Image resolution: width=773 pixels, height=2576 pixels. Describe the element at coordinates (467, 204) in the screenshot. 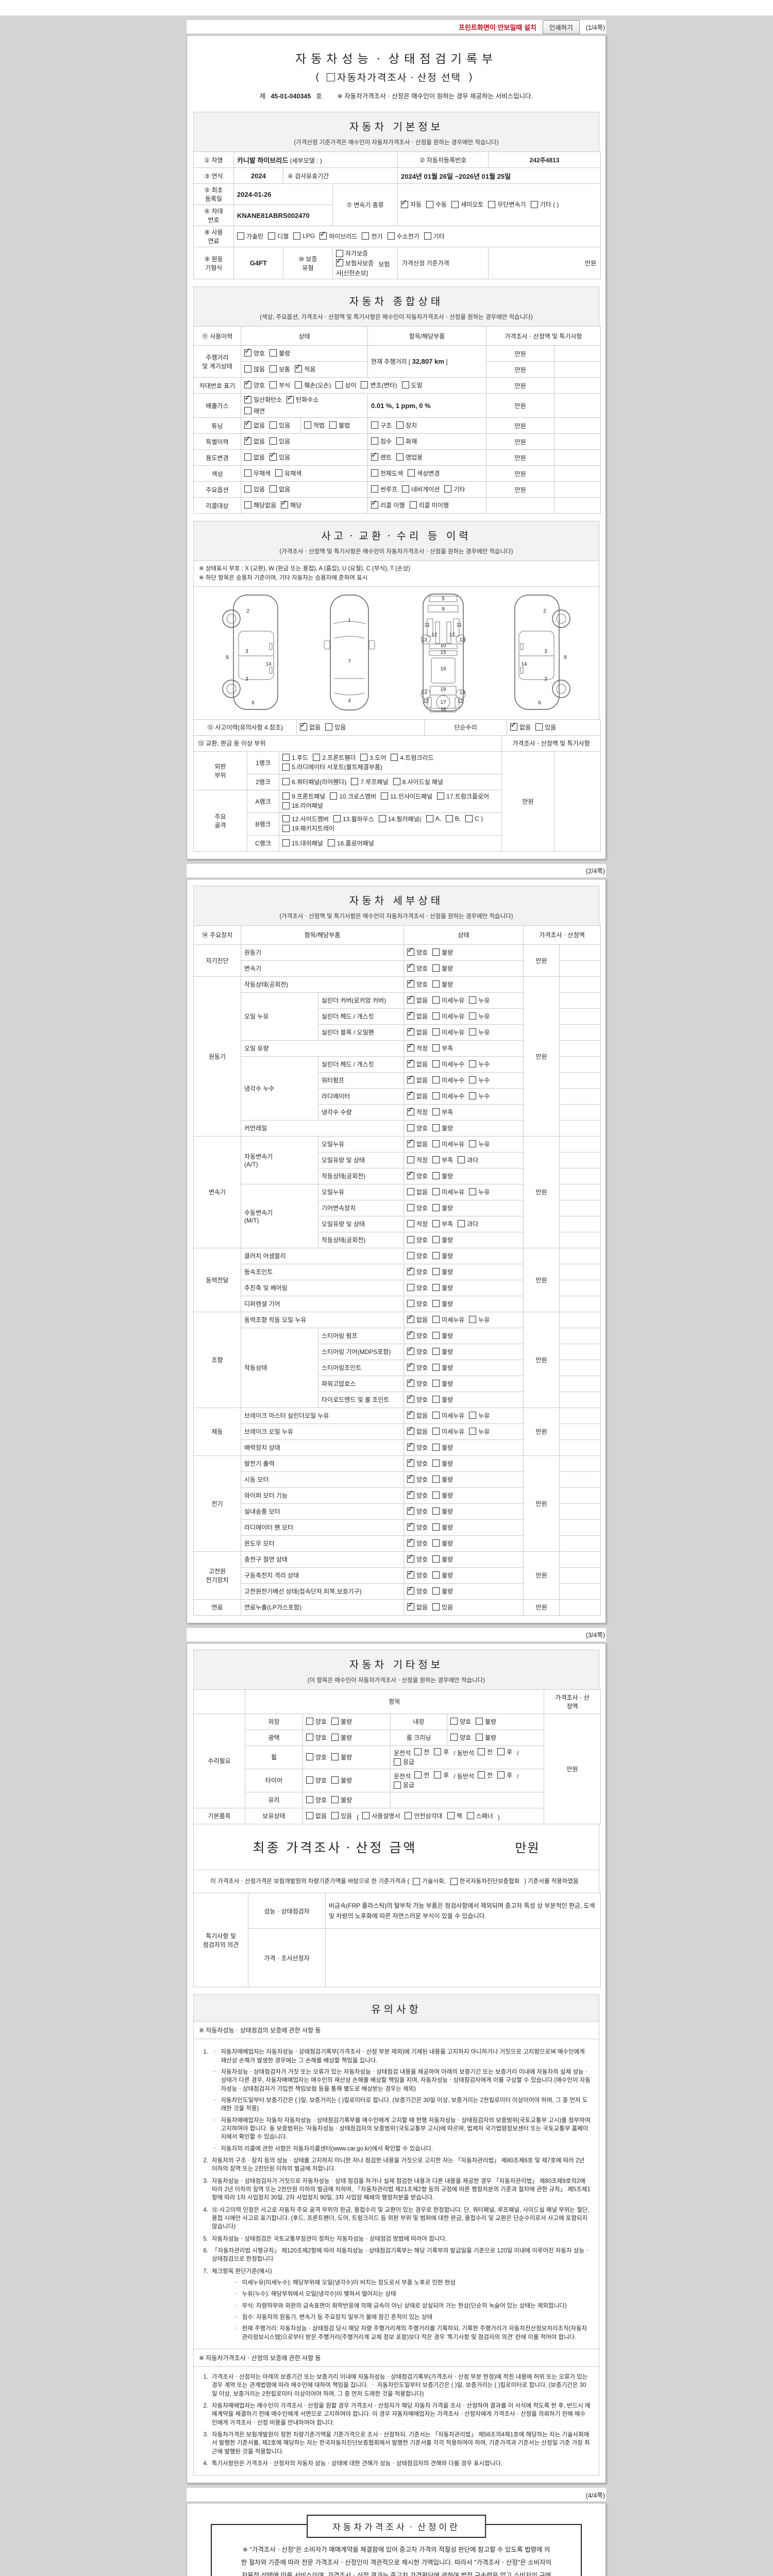

I see `checkbox-option: 세미오토` at that location.